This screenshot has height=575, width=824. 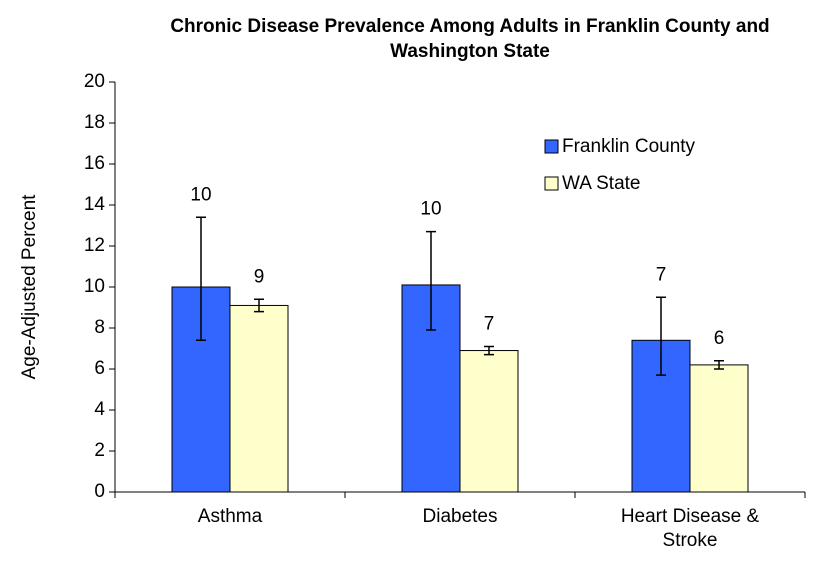 I want to click on x-tick-label: Heart Disease & Stroke, so click(x=690, y=528).